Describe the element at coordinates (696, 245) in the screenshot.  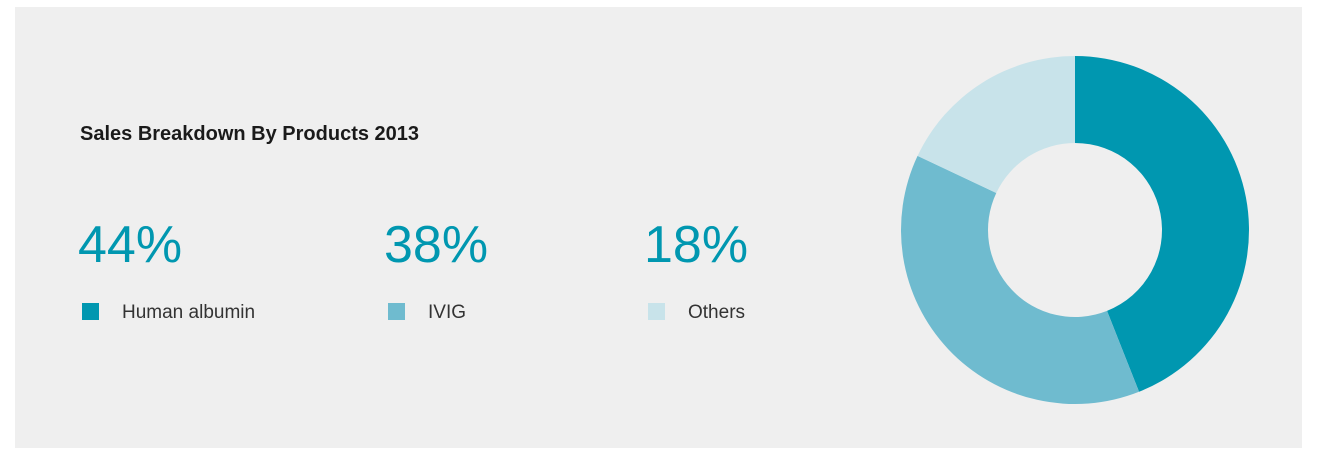
I see `value-label: 18%` at that location.